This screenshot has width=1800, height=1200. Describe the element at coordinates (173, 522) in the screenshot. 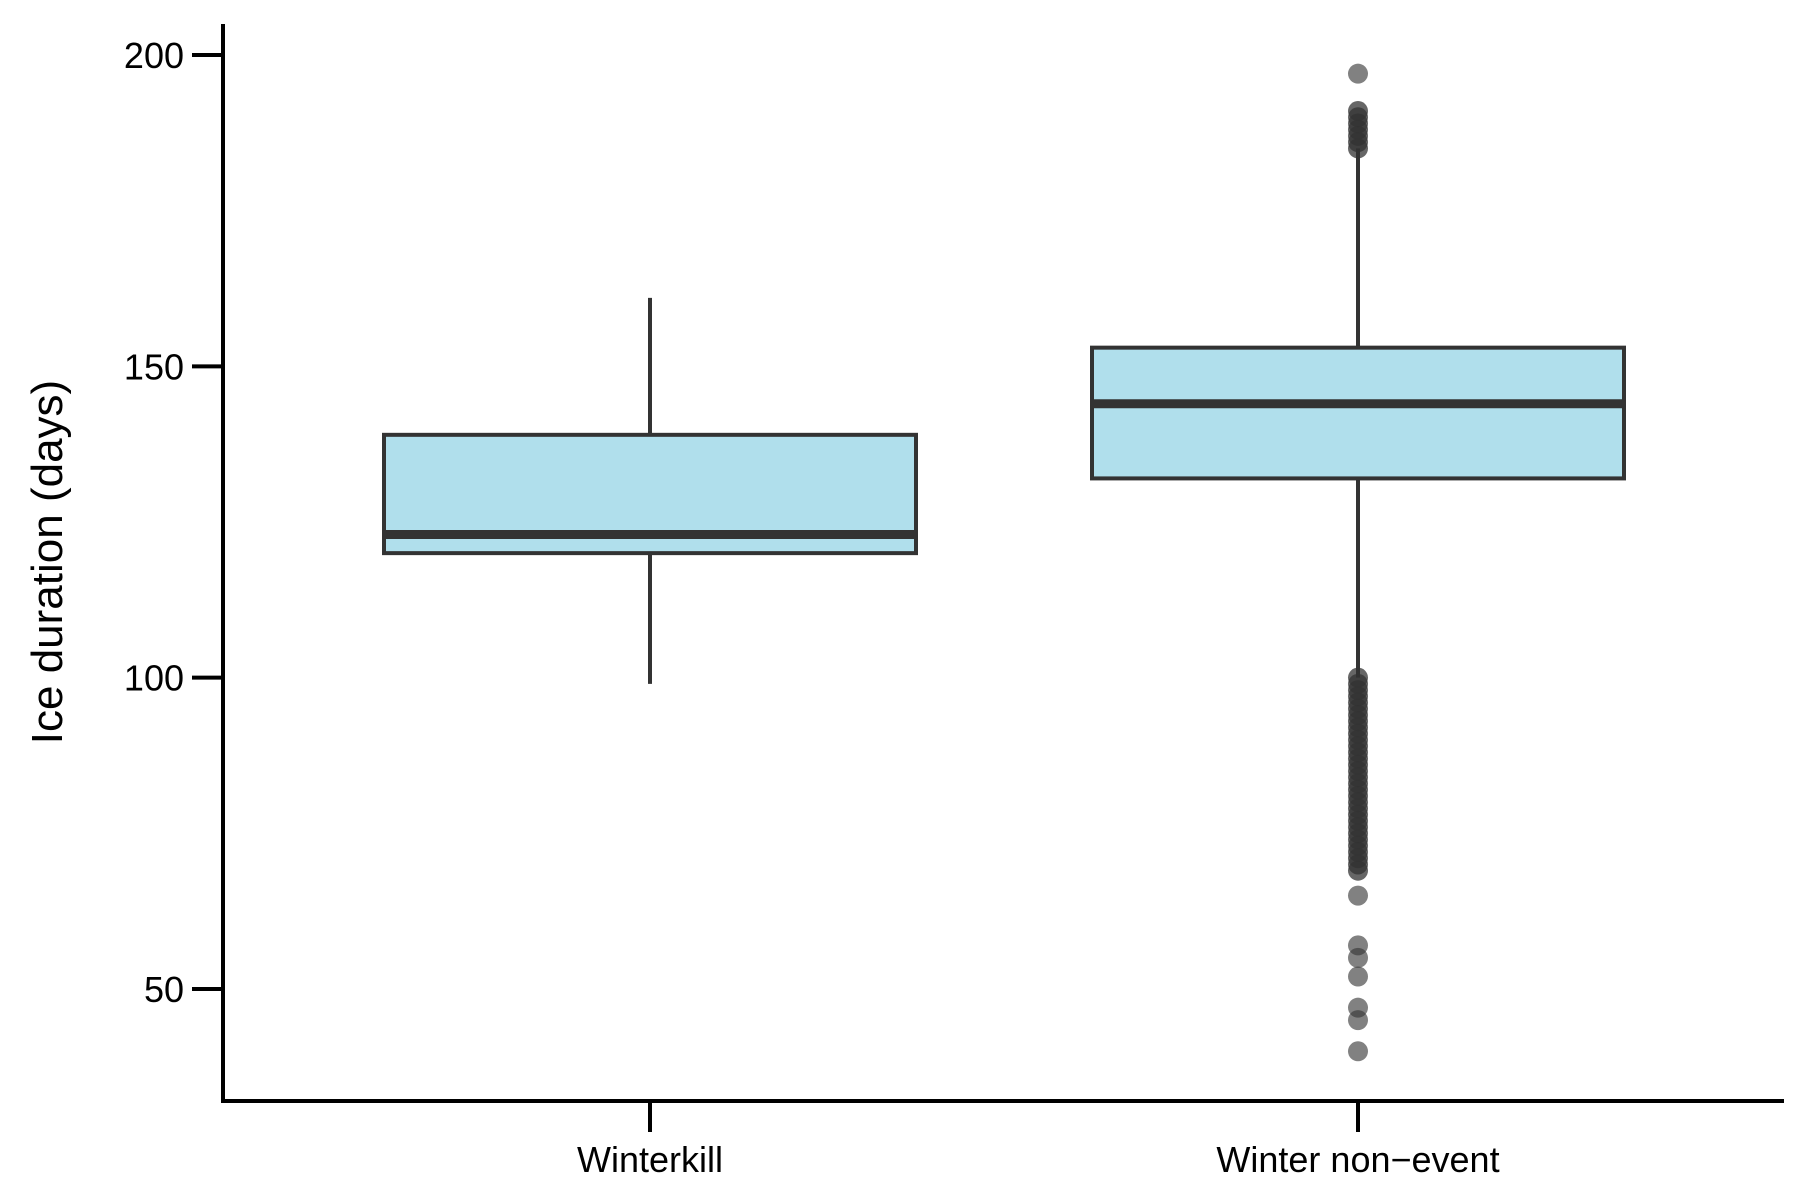

I see `y-axis-ticks: 50 100 150 200` at that location.